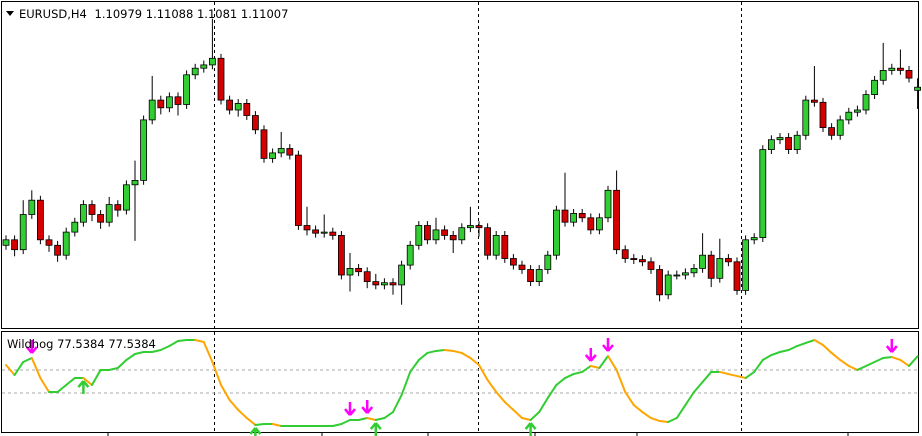  Describe the element at coordinates (265, 14) in the screenshot. I see `close-value: 1.11007` at that location.